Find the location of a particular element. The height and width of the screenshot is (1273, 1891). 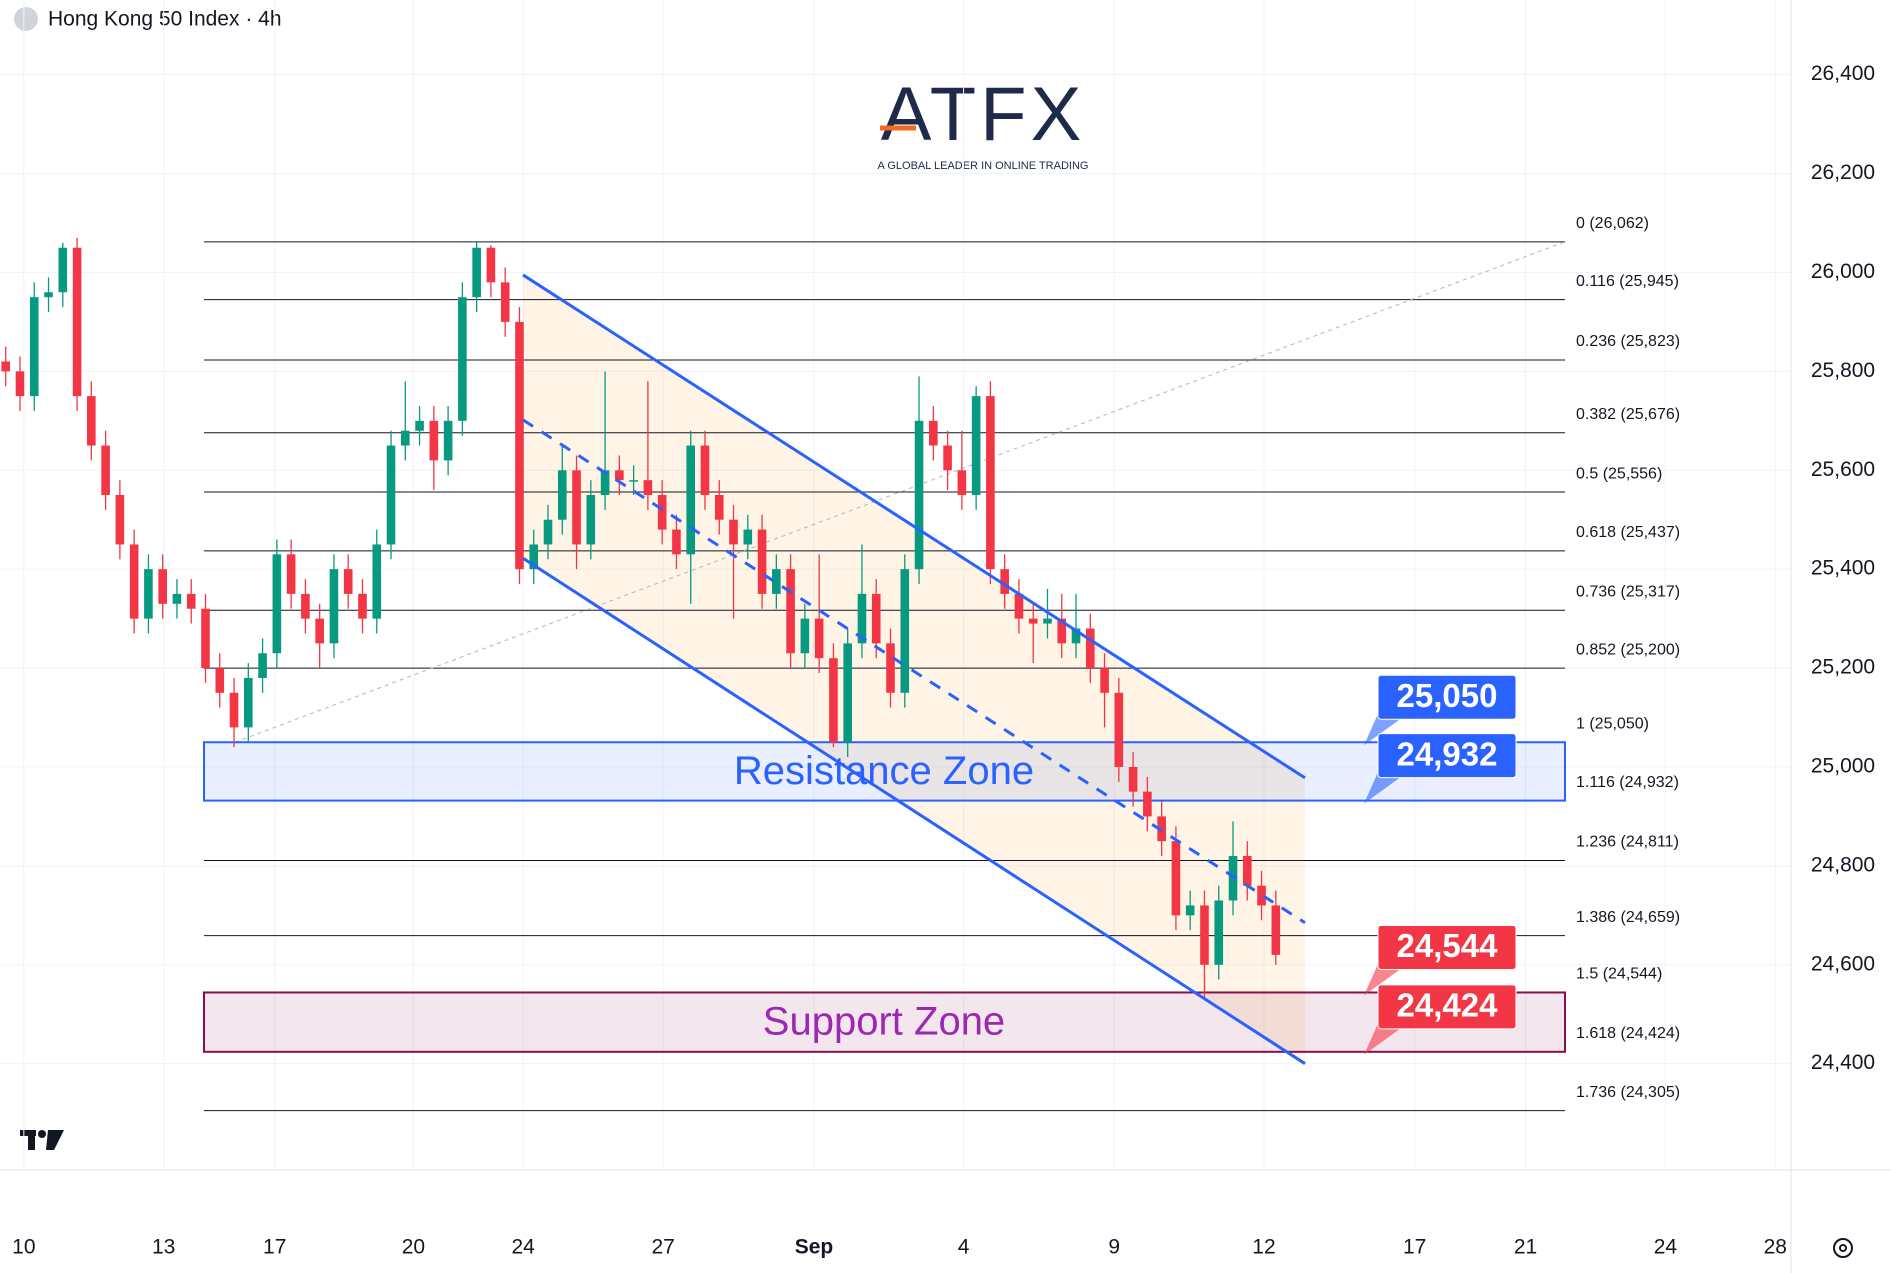

price-badge-label: 24,424 is located at coordinates (1448, 1005).